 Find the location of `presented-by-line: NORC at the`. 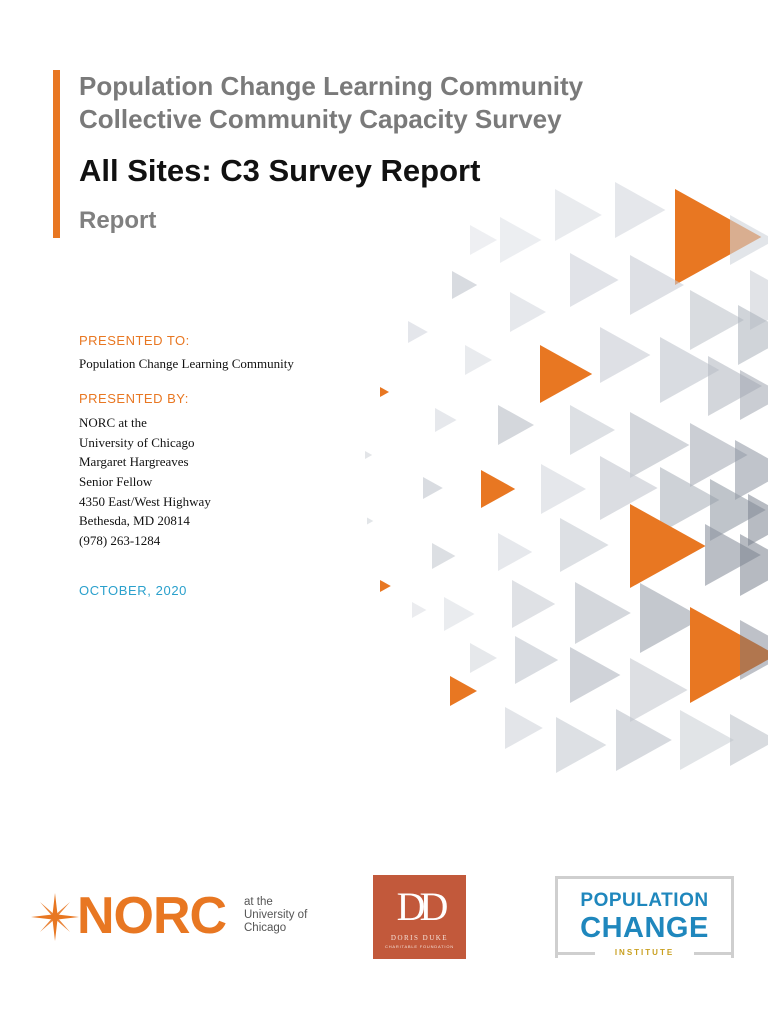

presented-by-line: NORC at the is located at coordinates (113, 422).